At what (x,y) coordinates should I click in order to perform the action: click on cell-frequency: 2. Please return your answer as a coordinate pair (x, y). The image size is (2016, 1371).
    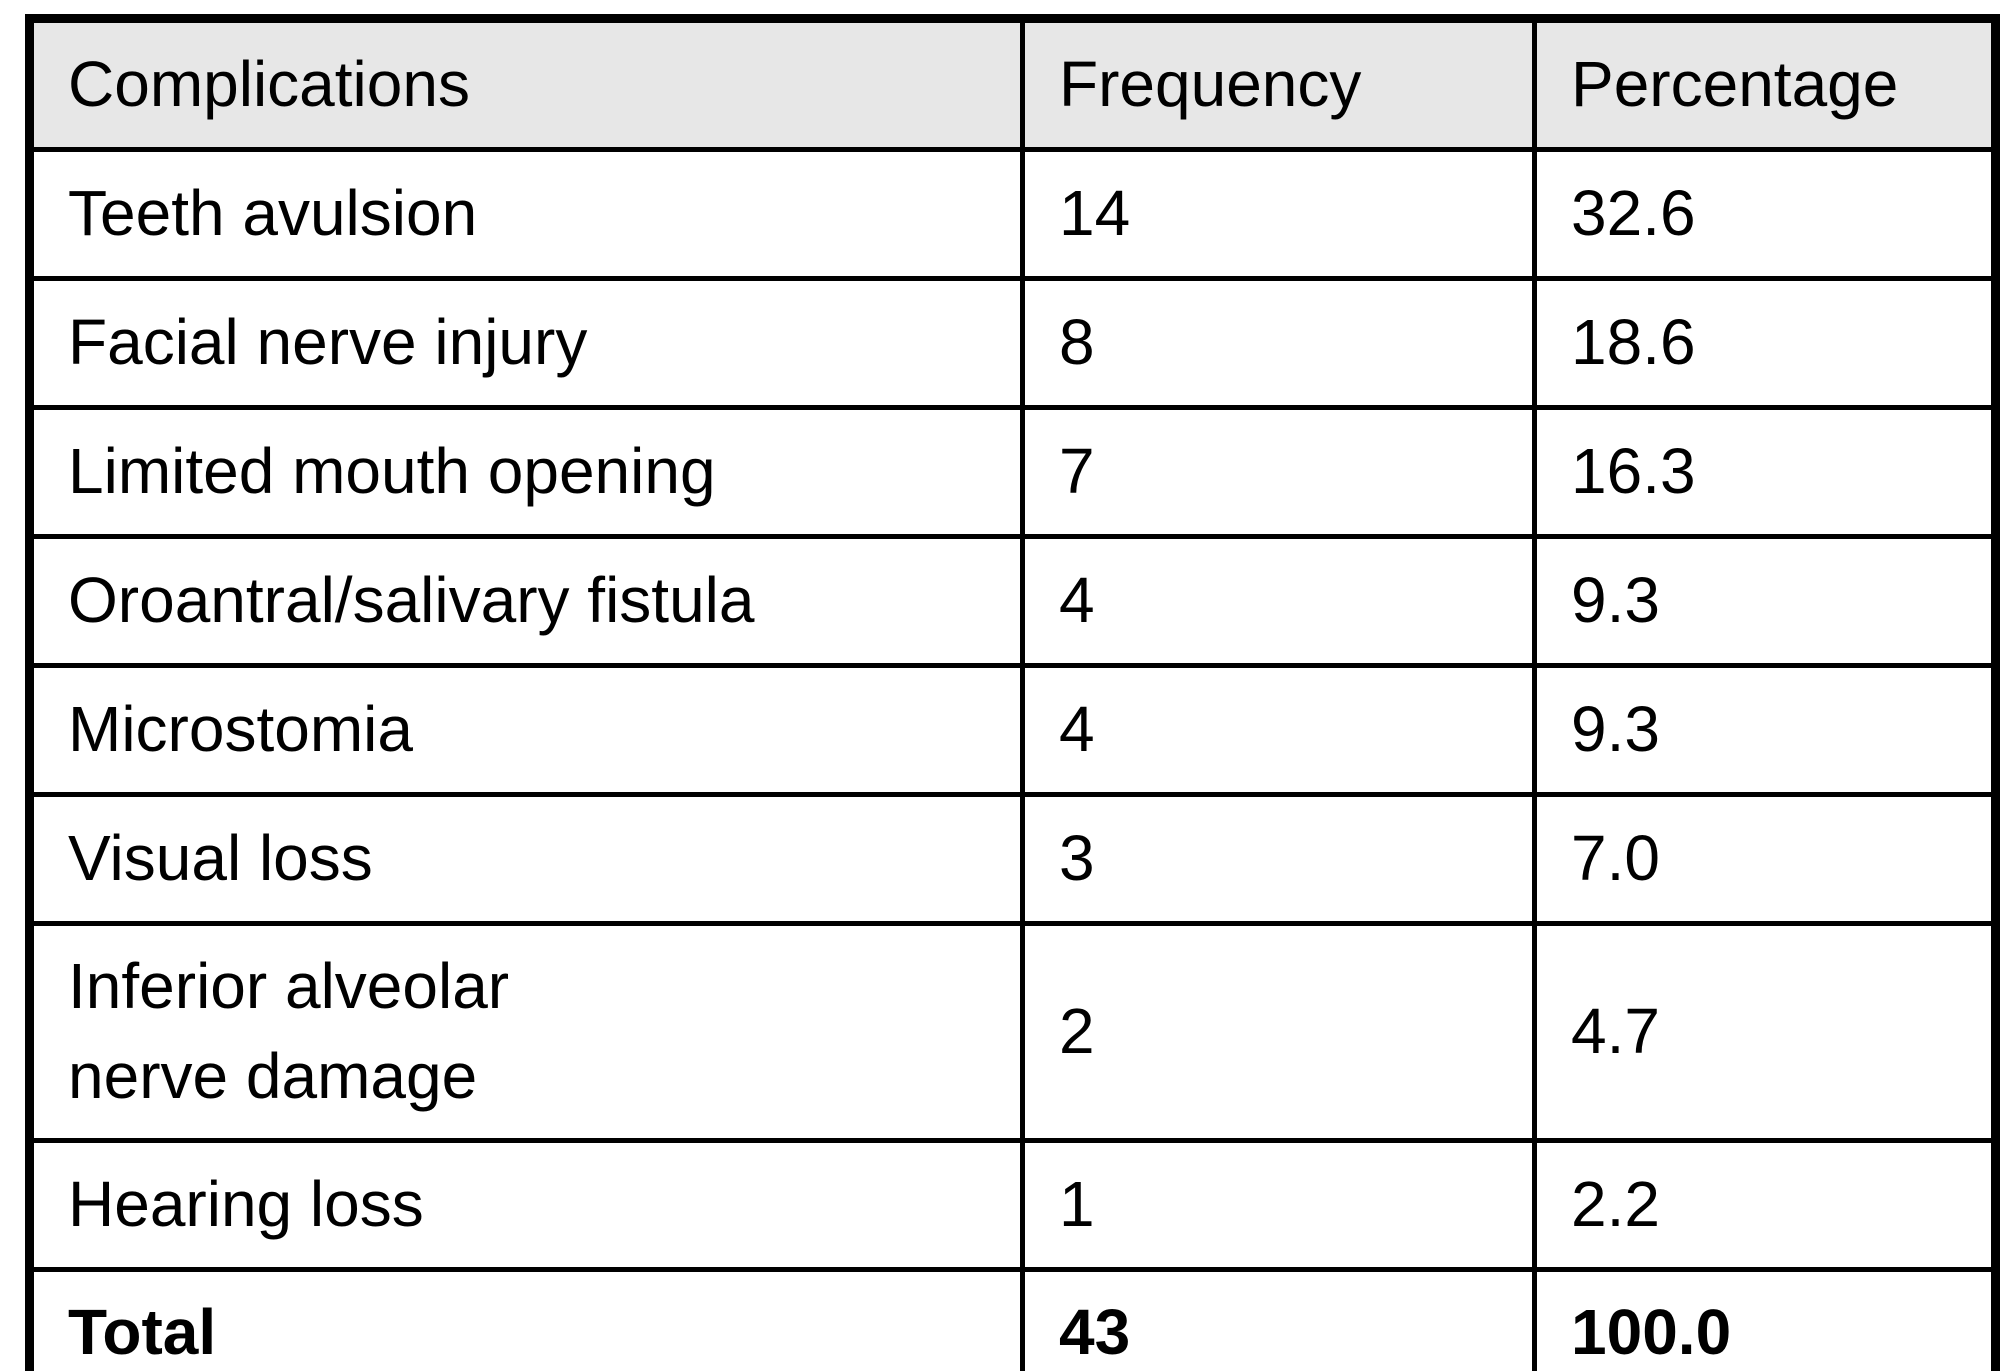
    Looking at the image, I should click on (1278, 1032).